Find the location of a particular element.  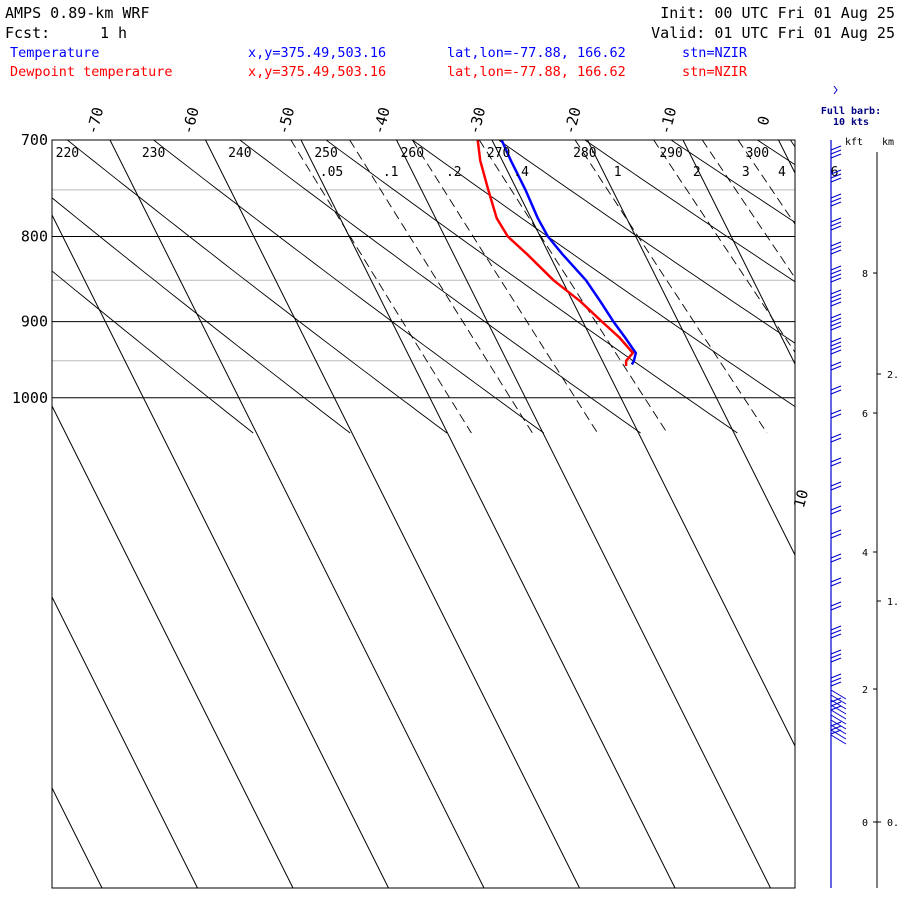

legend-dewpoint-stn: stn=NZIR is located at coordinates (715, 72).